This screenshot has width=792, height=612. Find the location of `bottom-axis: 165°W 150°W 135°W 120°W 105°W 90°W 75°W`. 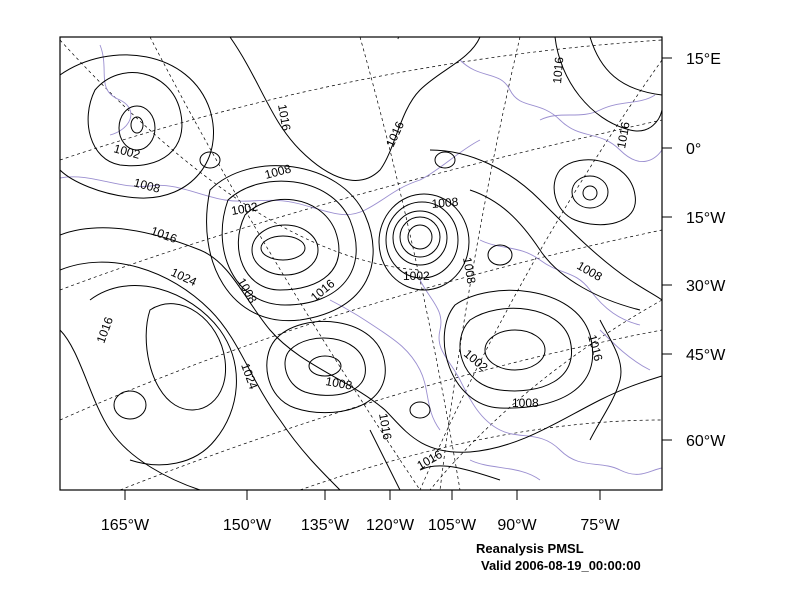

bottom-axis: 165°W 150°W 135°W 120°W 105°W 90°W 75°W is located at coordinates (361, 512).